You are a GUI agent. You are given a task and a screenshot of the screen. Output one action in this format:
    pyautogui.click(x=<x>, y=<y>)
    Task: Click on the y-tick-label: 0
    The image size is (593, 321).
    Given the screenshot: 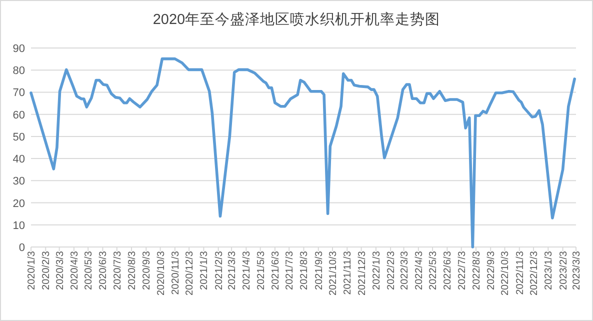 What is the action you would take?
    pyautogui.click(x=21, y=248)
    